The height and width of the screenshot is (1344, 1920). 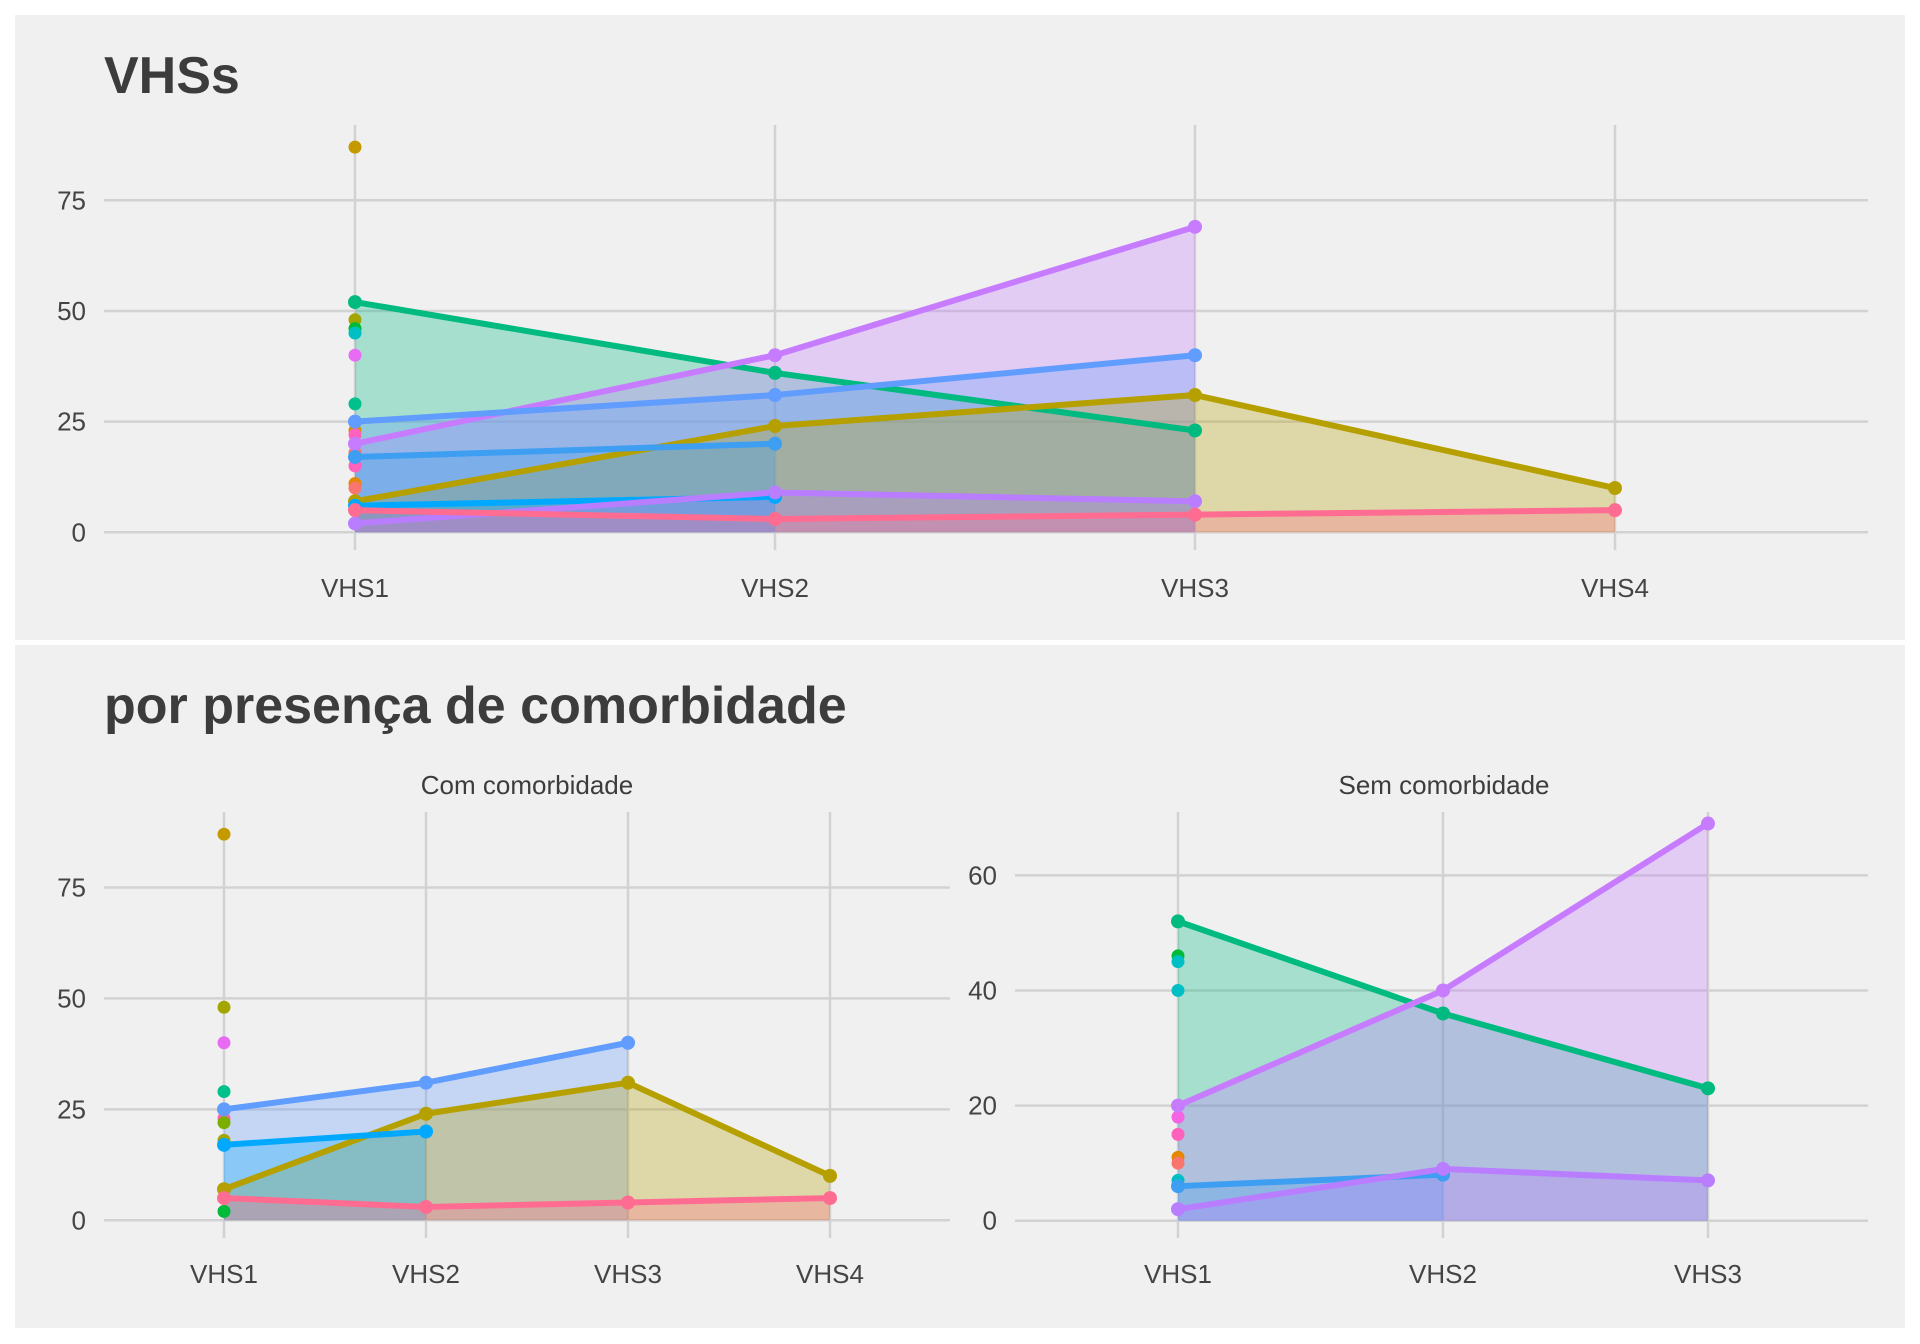 I want to click on area-n-violet, so click(x=1443, y=1022).